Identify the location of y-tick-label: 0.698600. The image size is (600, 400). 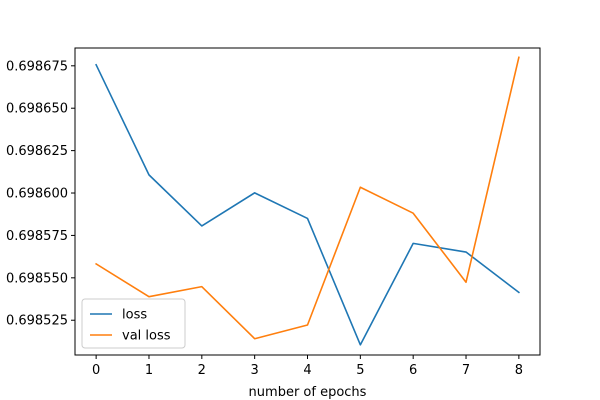
(37, 194).